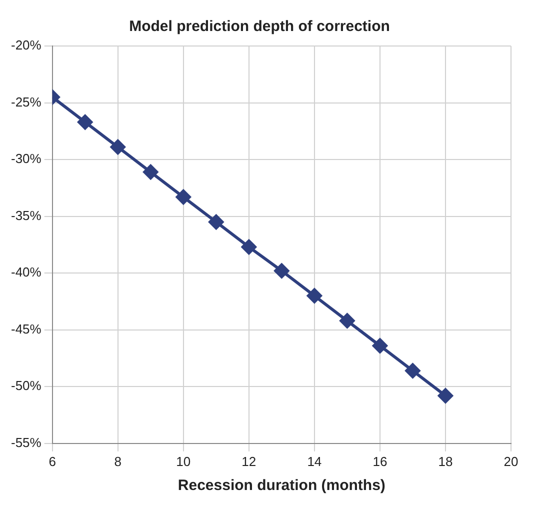  What do you see at coordinates (259, 27) in the screenshot?
I see `chart-title: Model prediction depth of correction` at bounding box center [259, 27].